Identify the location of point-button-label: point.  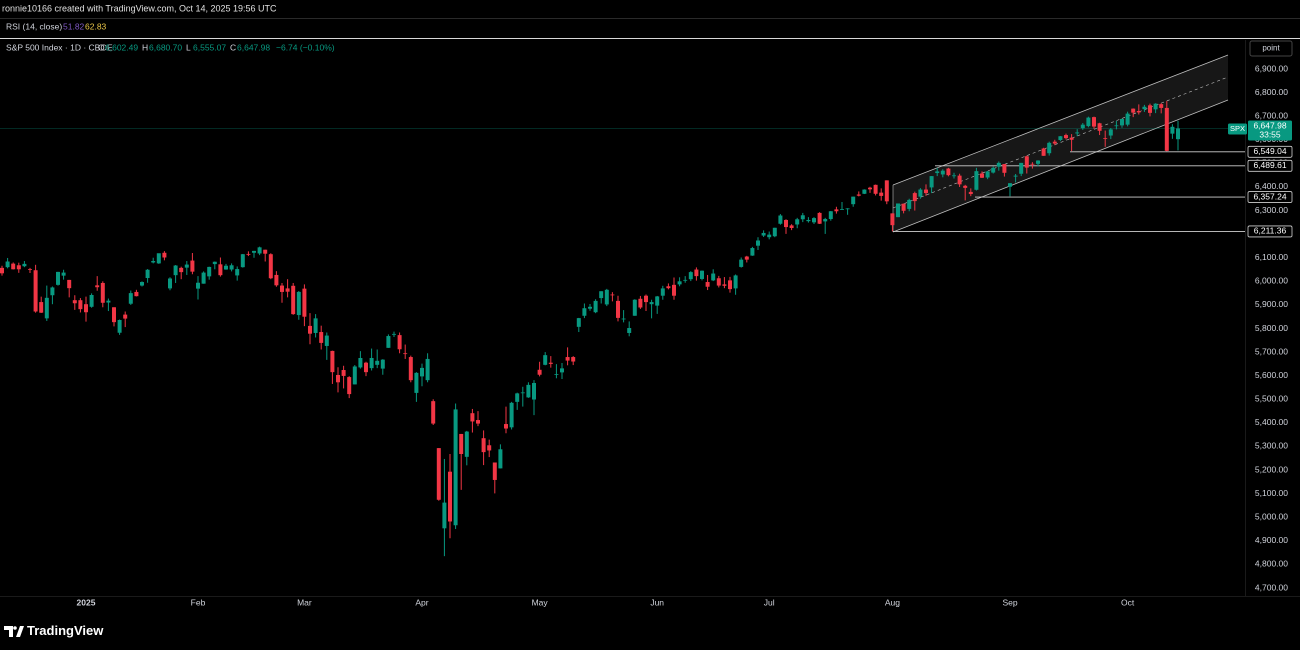
(1271, 48).